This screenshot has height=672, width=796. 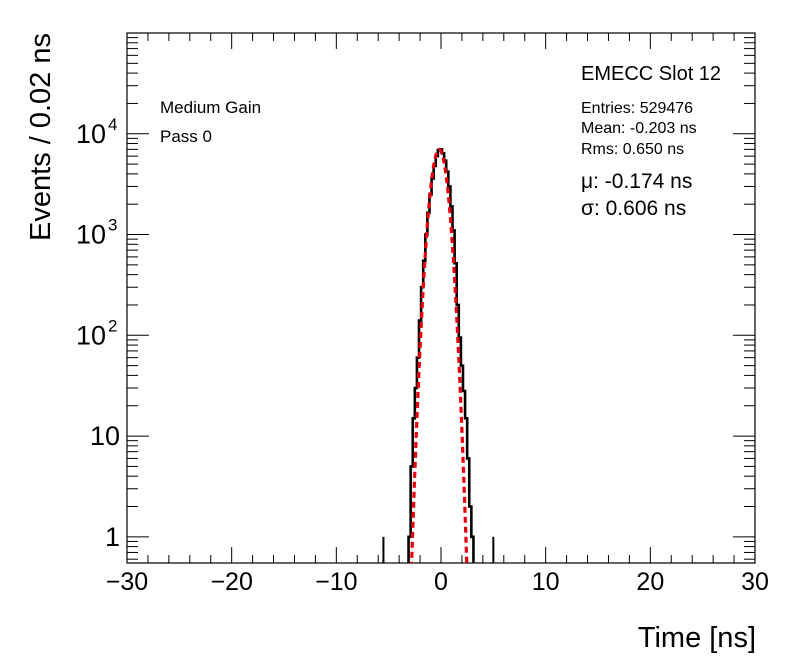 I want to click on y-axis-label: Events / 0.02 ns, so click(x=41, y=137).